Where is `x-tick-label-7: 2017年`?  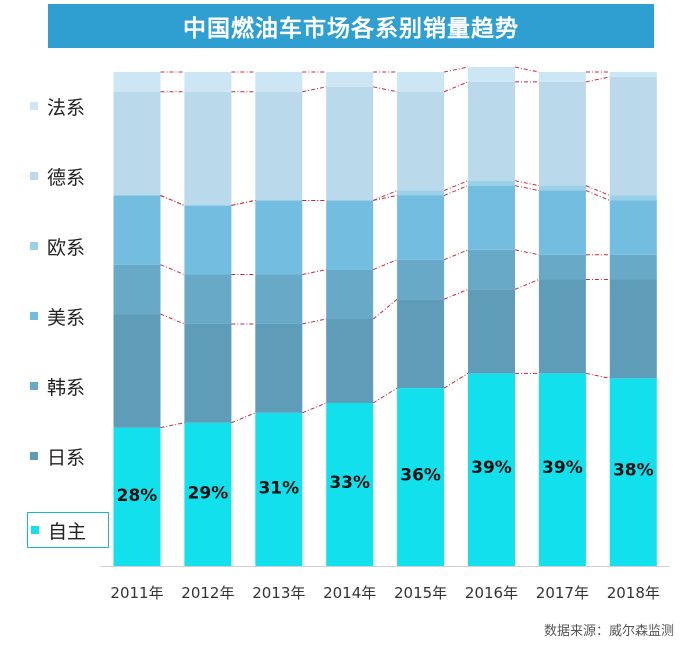 x-tick-label-7: 2017年 is located at coordinates (562, 593).